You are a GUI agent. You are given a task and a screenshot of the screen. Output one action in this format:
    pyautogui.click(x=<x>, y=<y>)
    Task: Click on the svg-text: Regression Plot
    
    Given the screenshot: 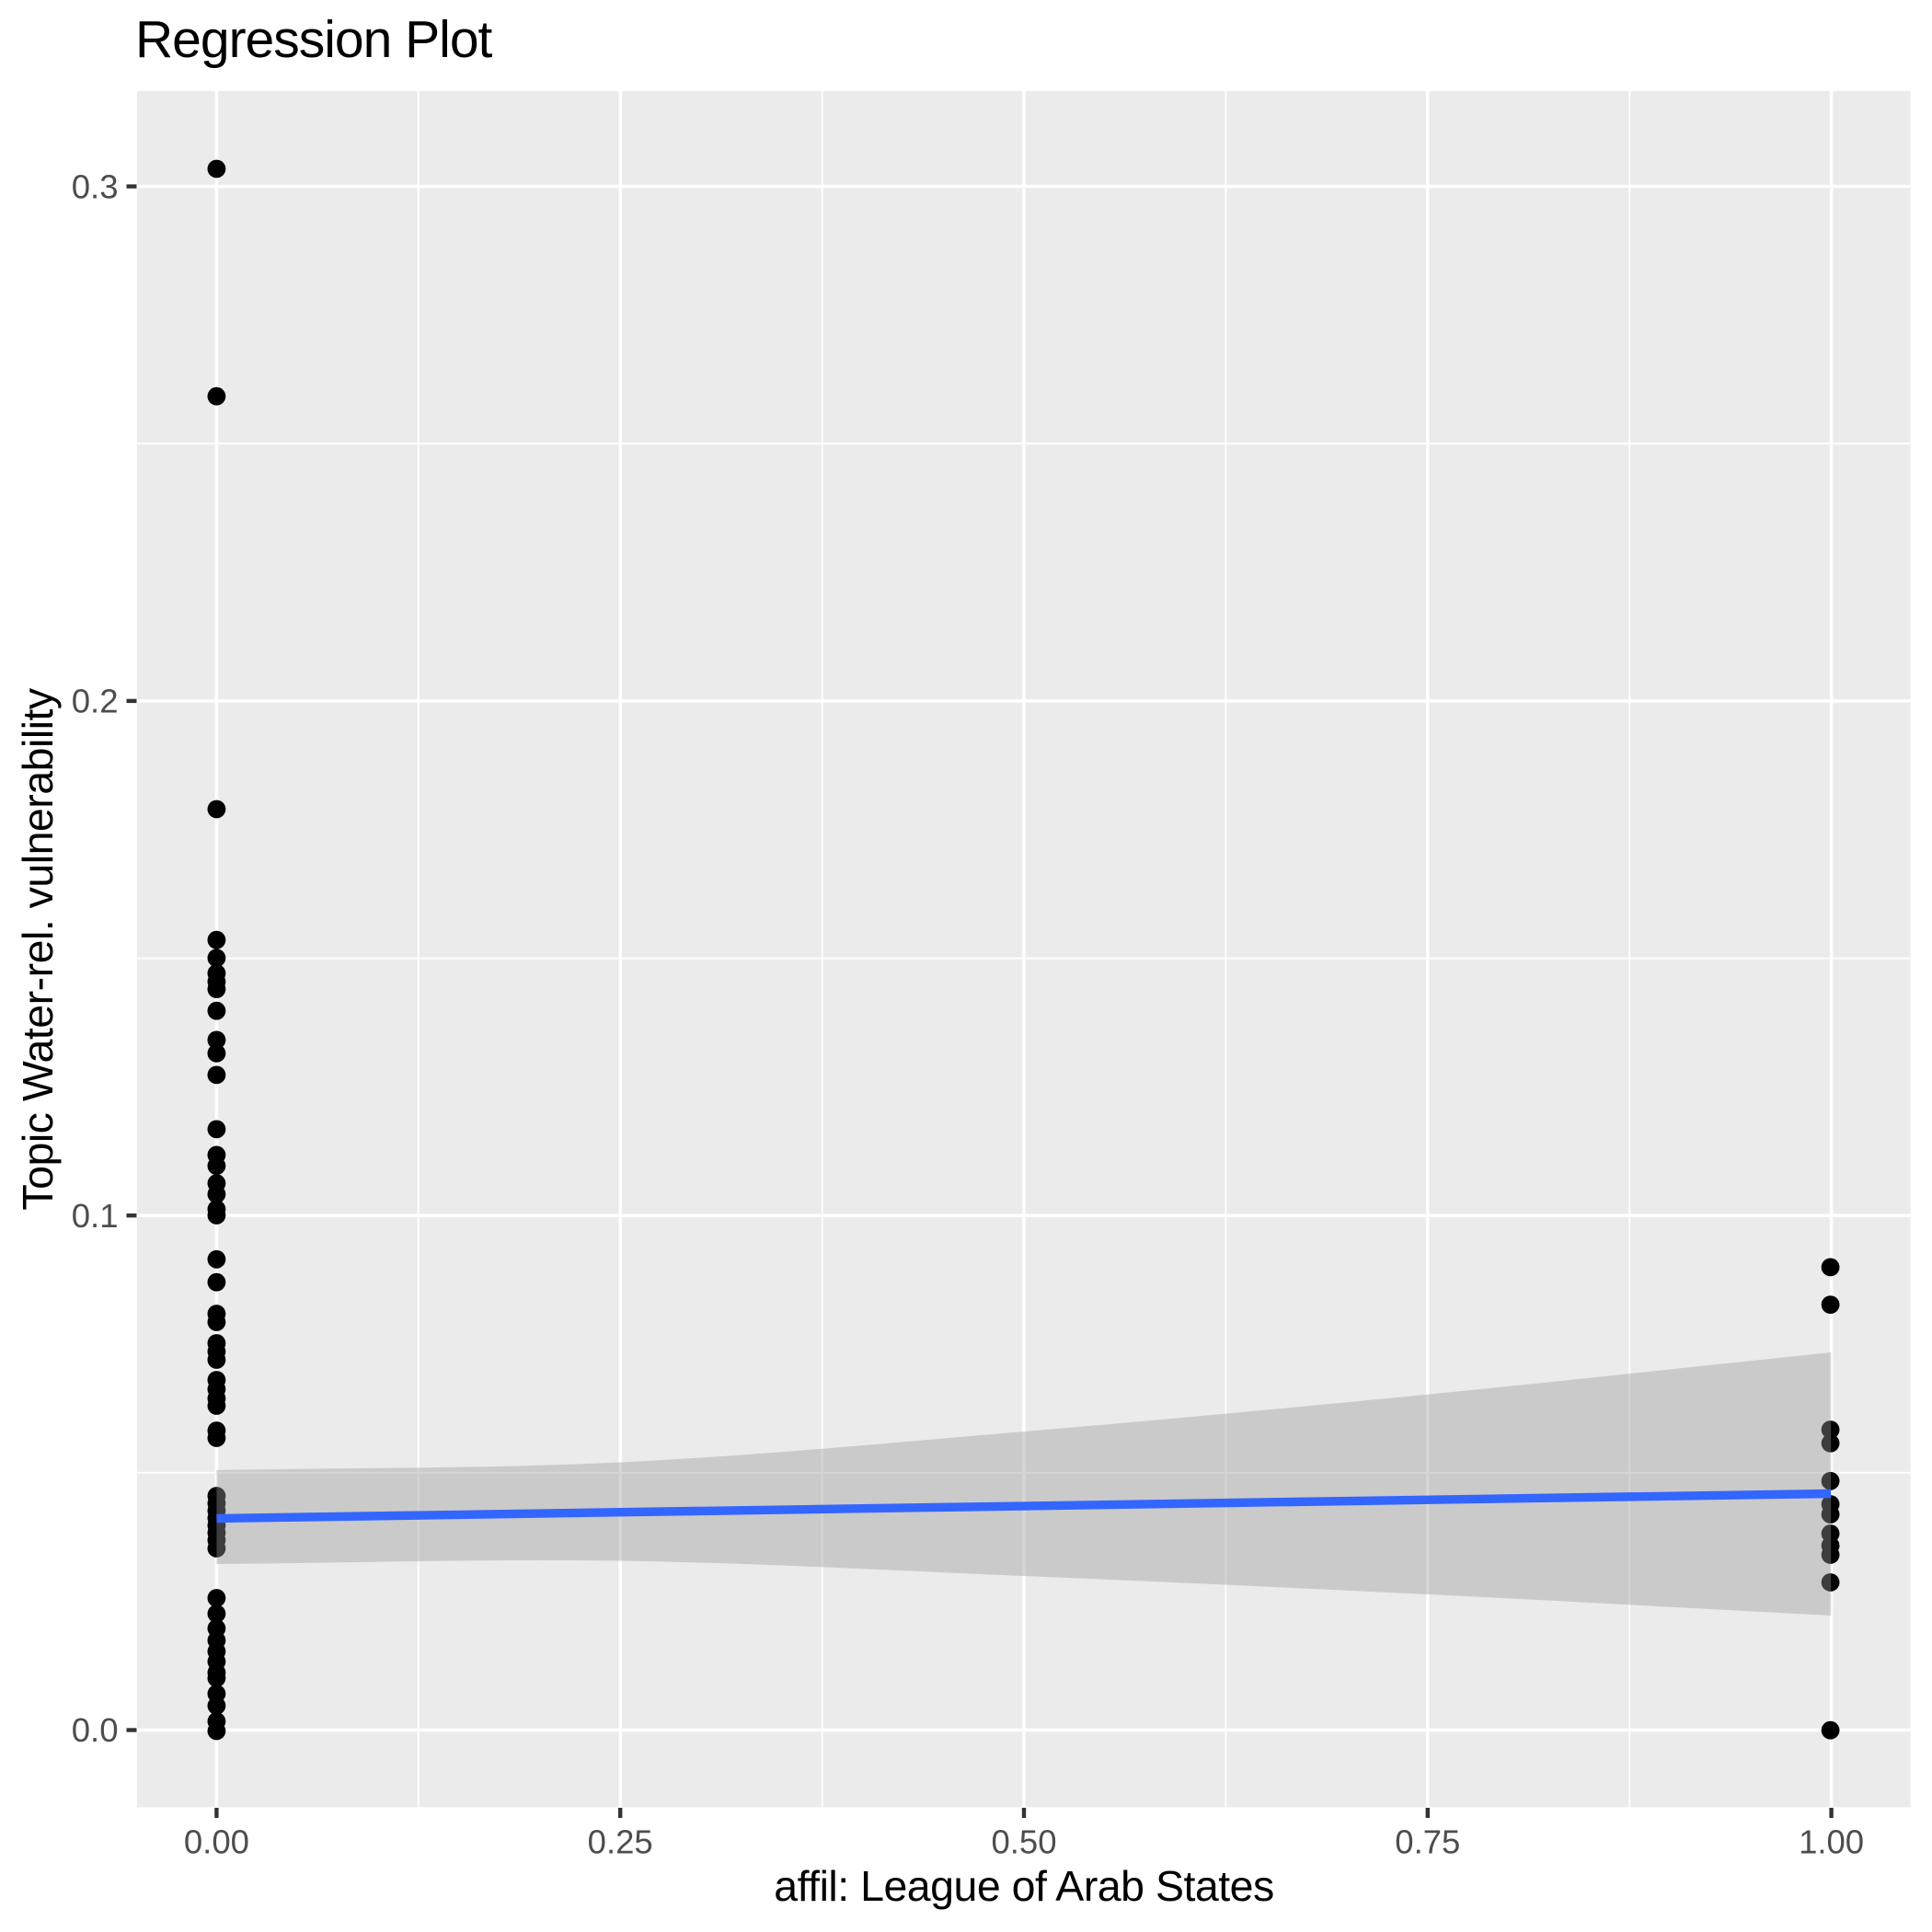 What is the action you would take?
    pyautogui.click(x=314, y=39)
    